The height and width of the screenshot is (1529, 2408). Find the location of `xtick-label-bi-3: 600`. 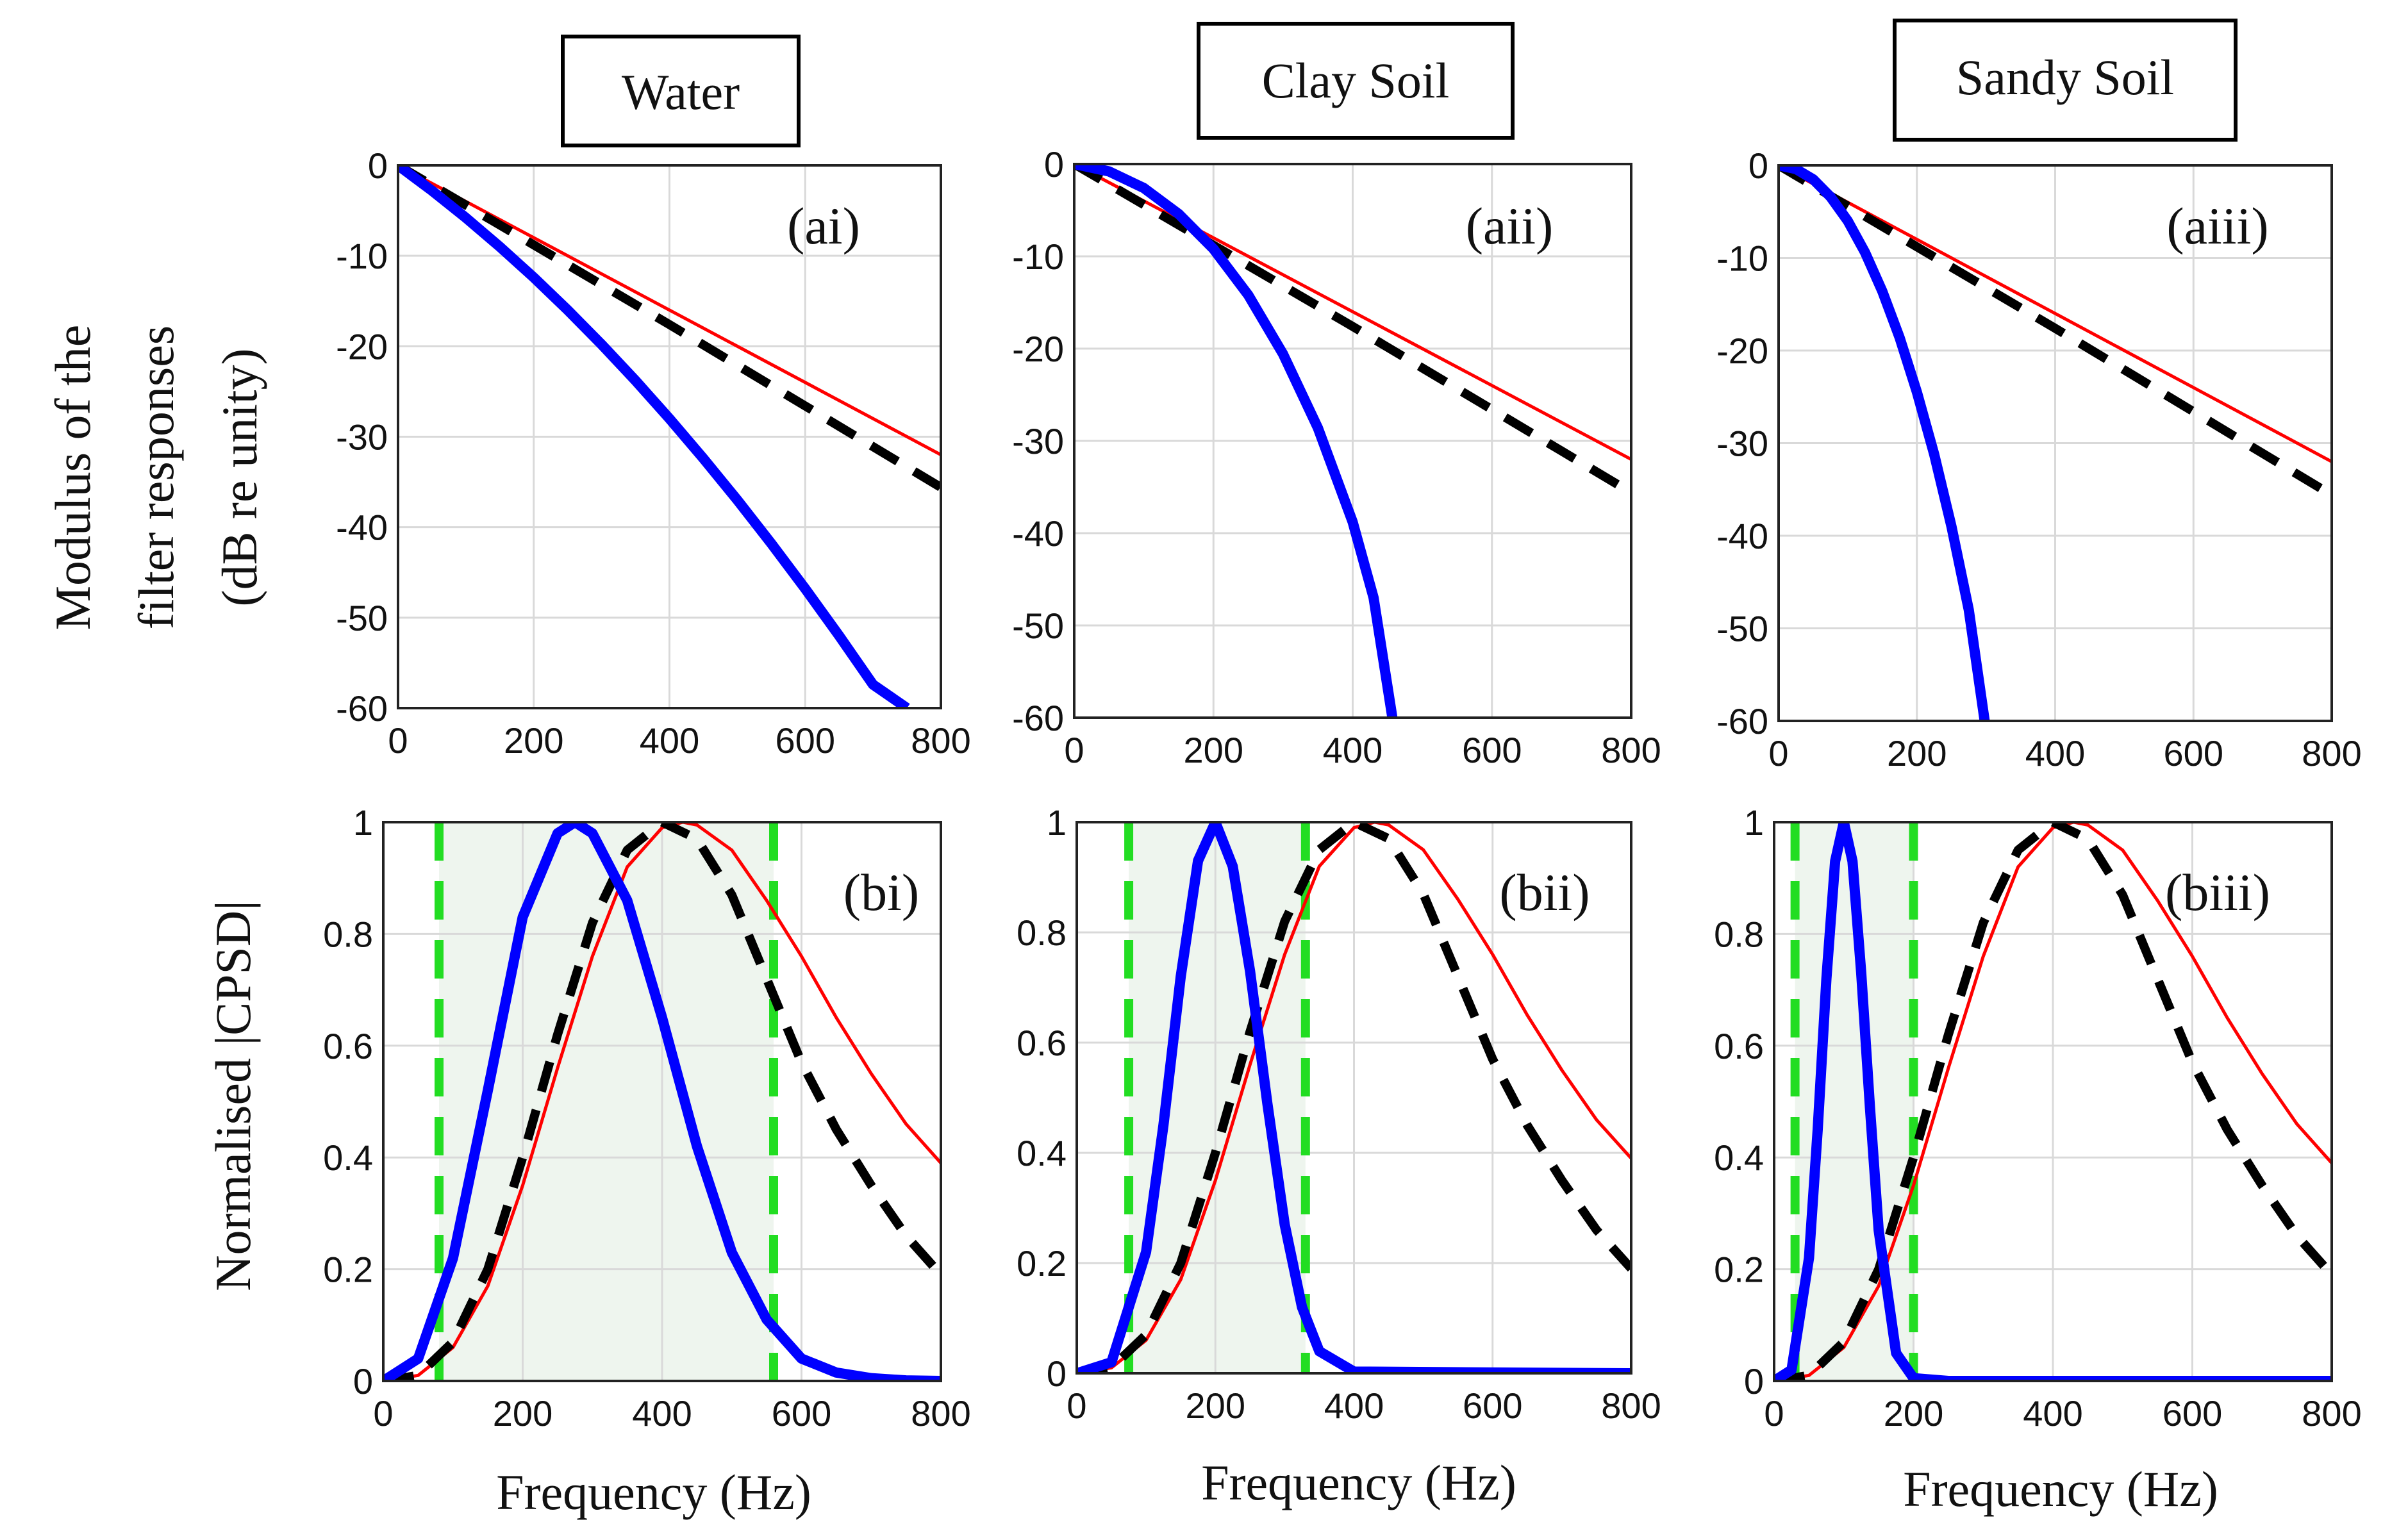

xtick-label-bi-3: 600 is located at coordinates (802, 1413).